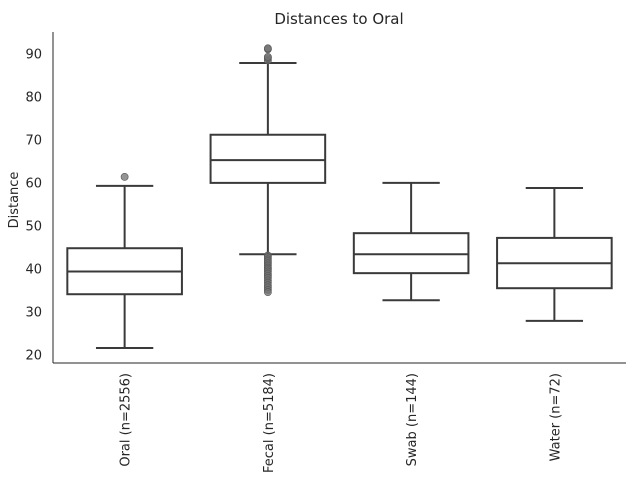 This screenshot has height=480, width=640. What do you see at coordinates (33, 312) in the screenshot?
I see `y-tick-label: 30` at bounding box center [33, 312].